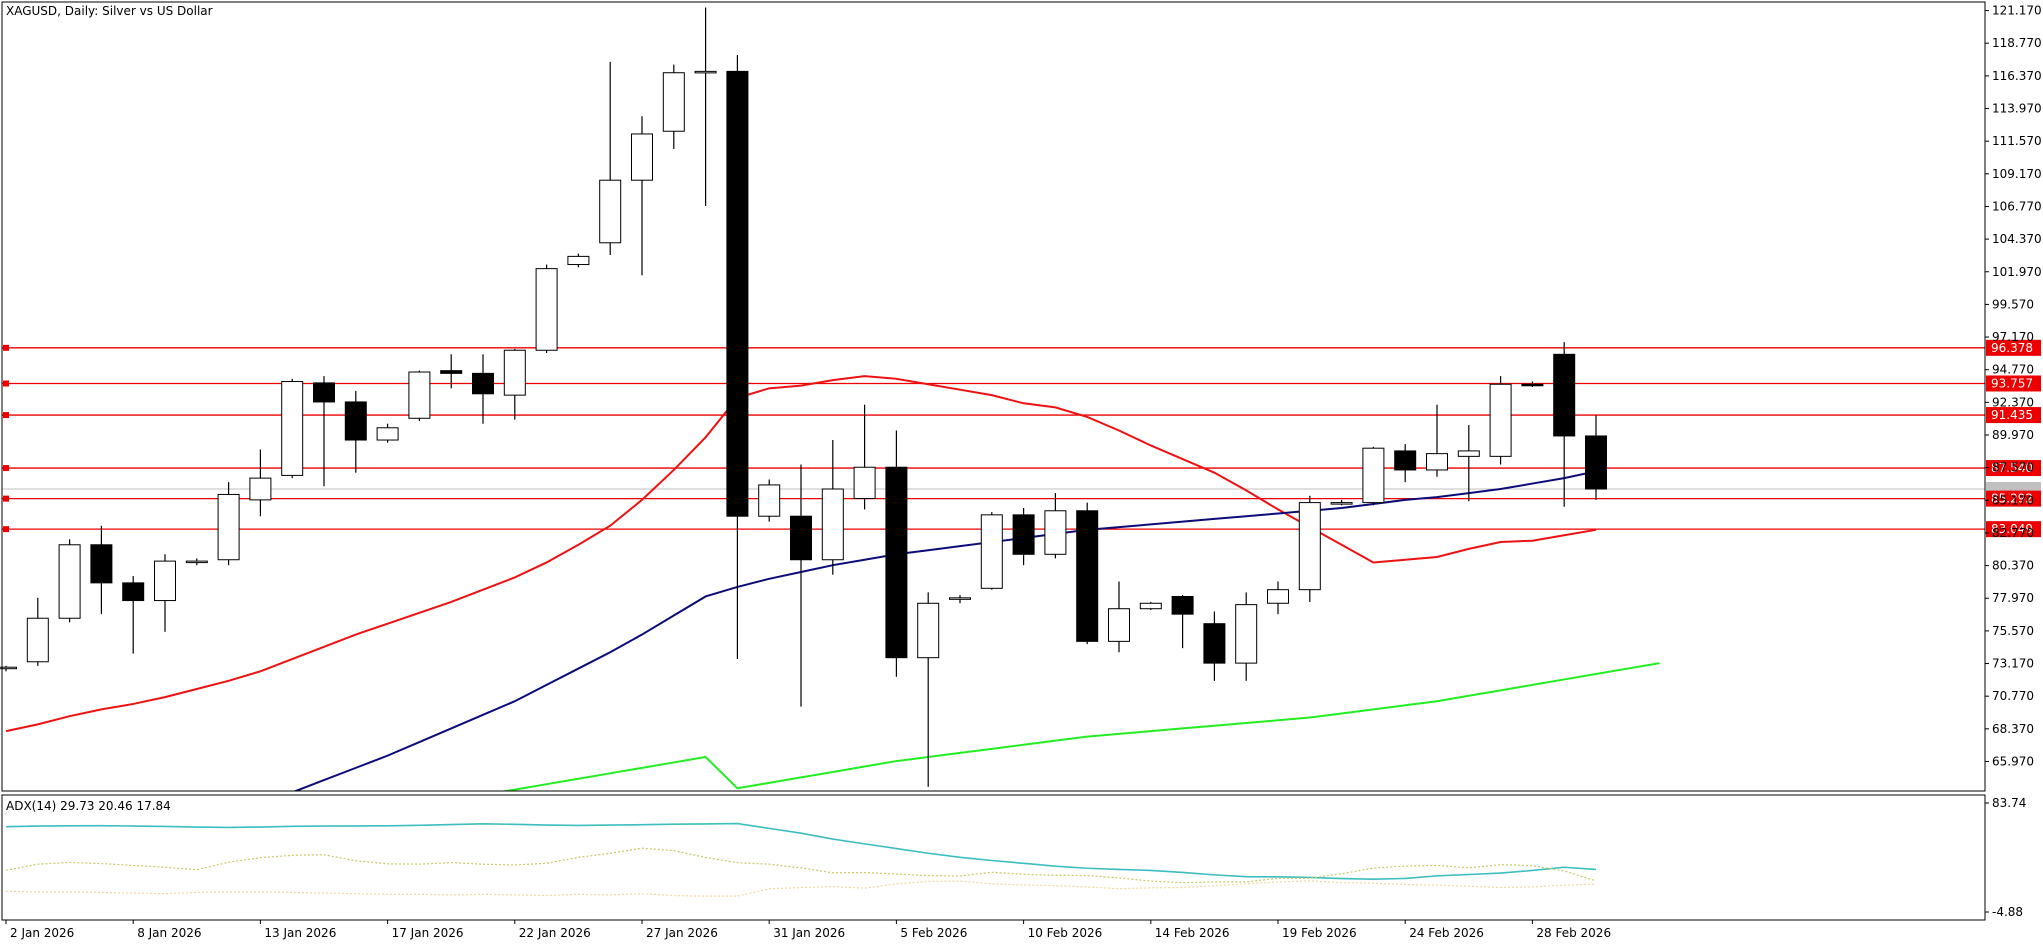 The height and width of the screenshot is (949, 2043). I want to click on chart-title: XAGUSD, Daily: Silver vs US Dollar, so click(109, 11).